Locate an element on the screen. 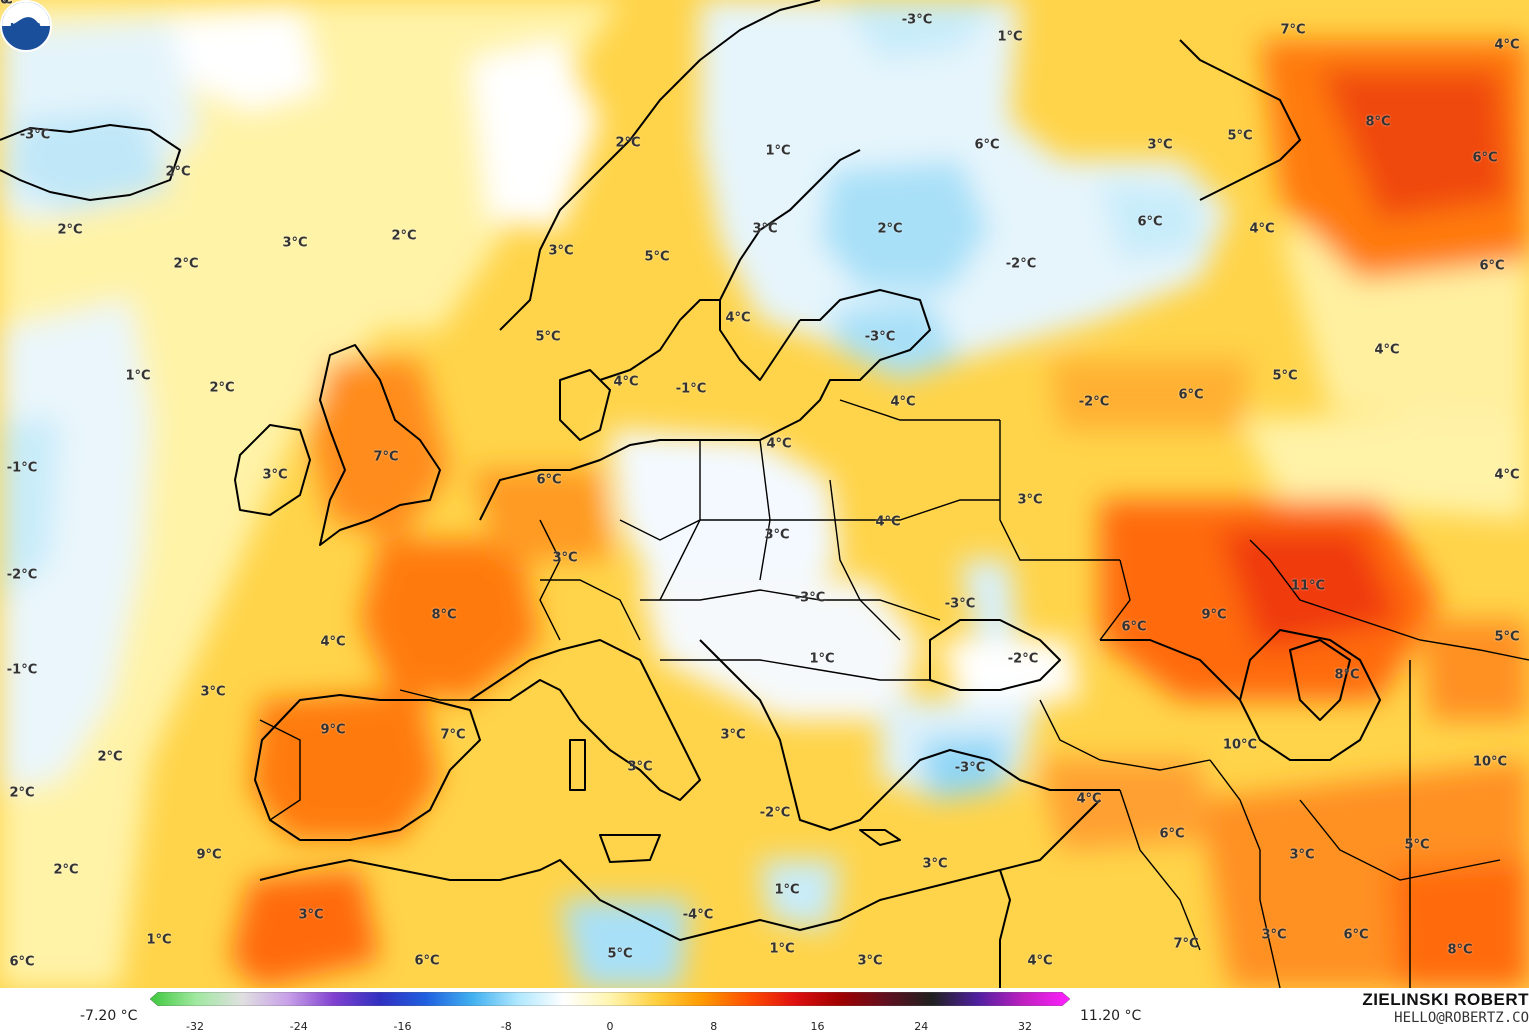 The image size is (1529, 1035). noaa-logo-text: NOAA is located at coordinates (26, 27).